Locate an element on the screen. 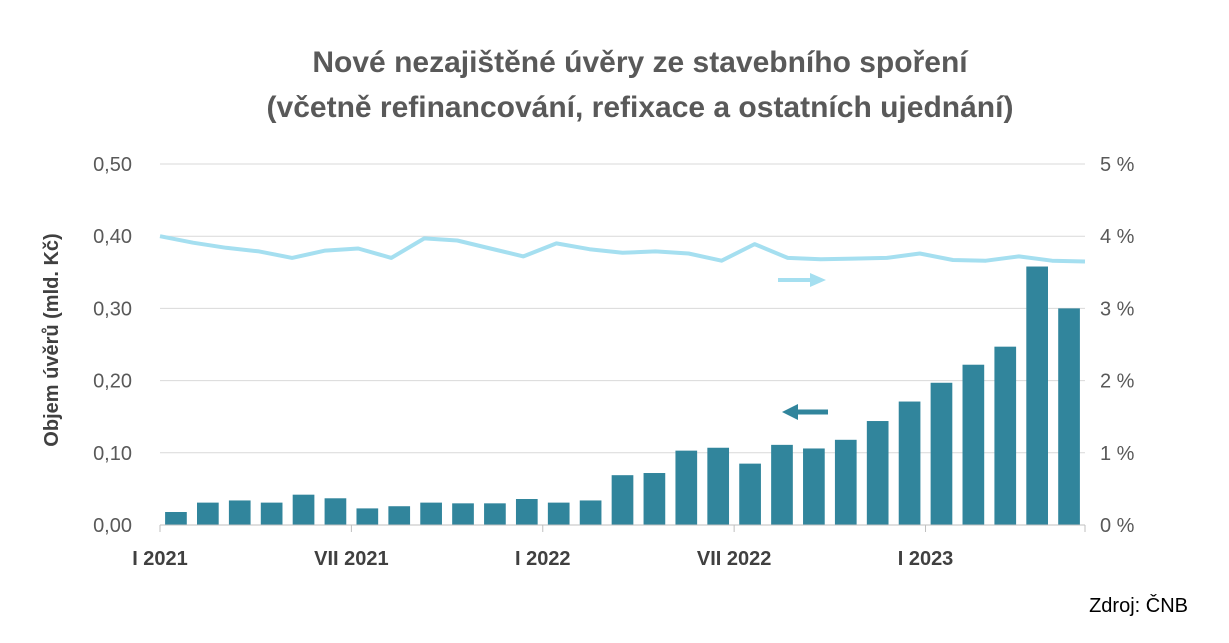  y2-tick-label: 4 % is located at coordinates (1117, 237).